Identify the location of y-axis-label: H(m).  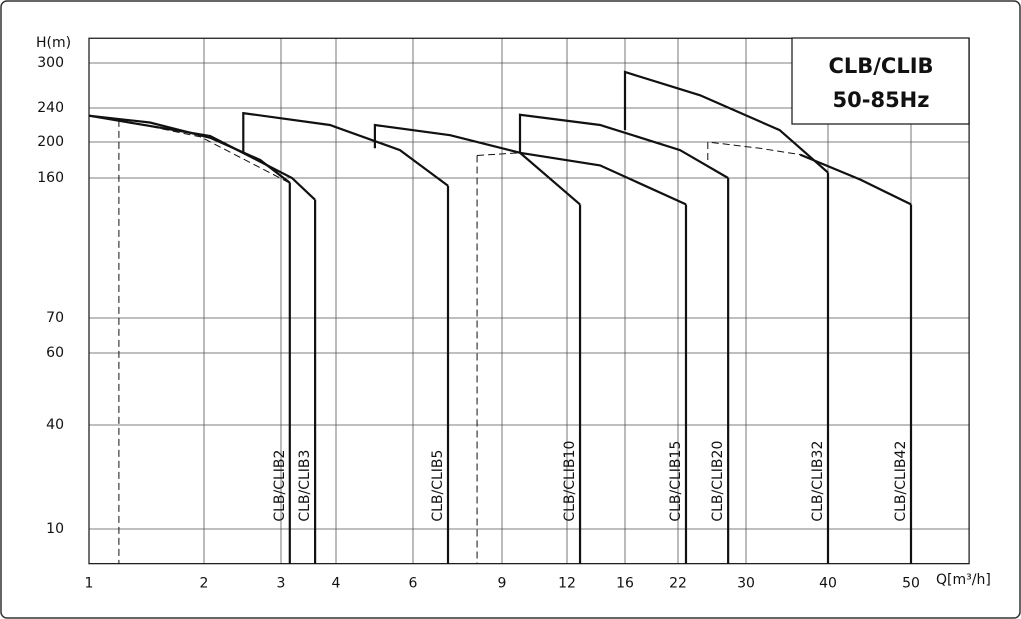
(53, 43).